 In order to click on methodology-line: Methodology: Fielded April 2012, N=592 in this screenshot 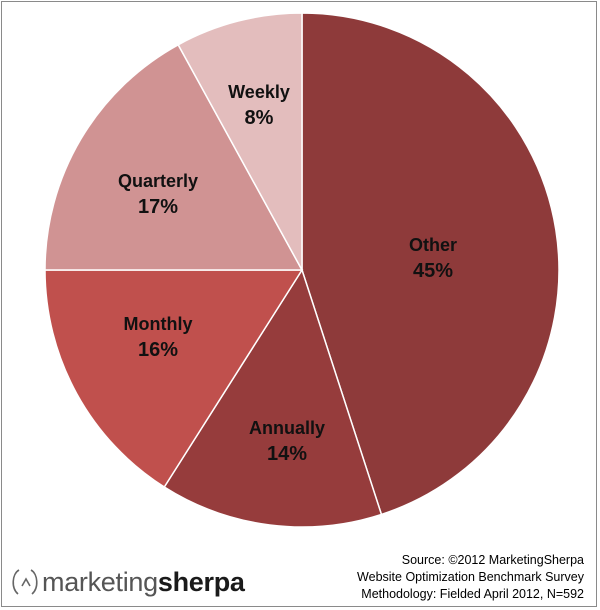, I will do `click(472, 594)`.